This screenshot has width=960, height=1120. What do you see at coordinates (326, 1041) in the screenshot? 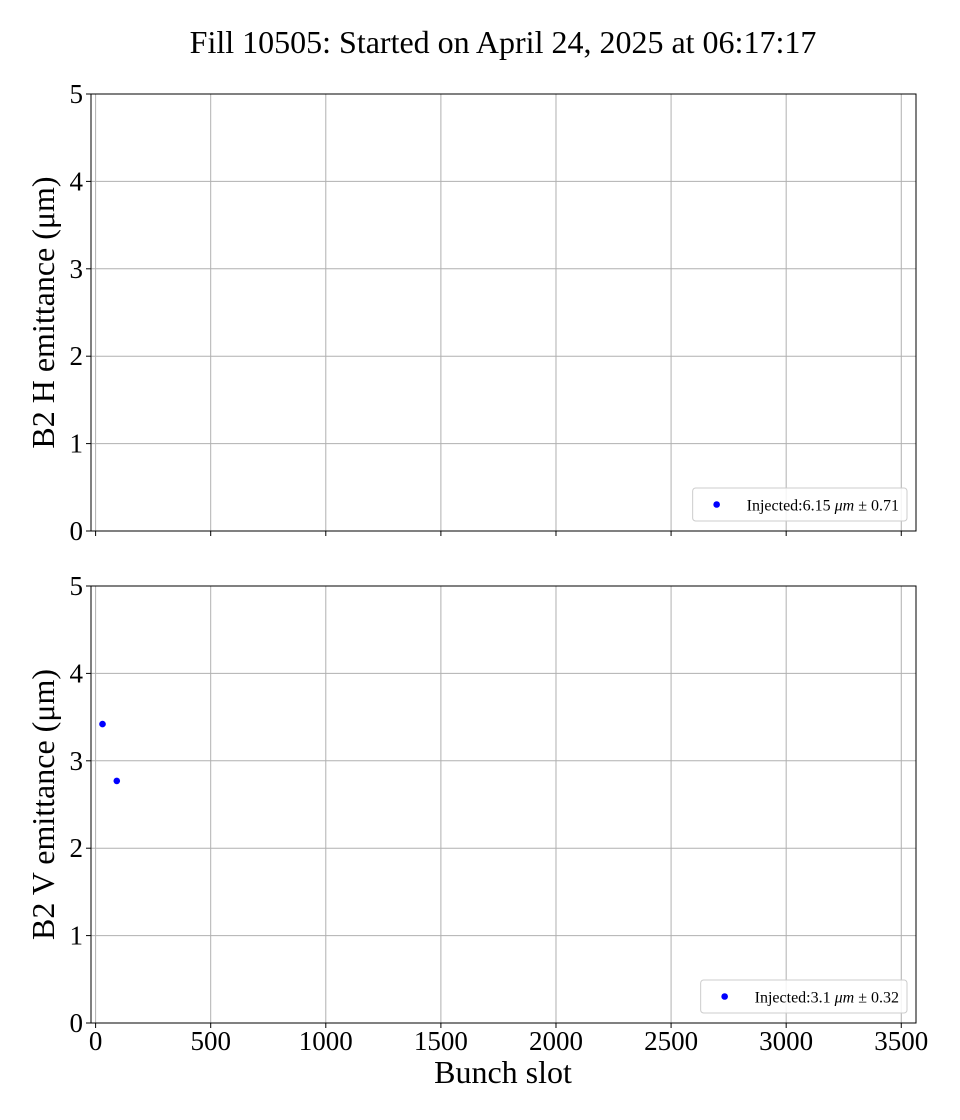
I see `x-tick-label: 1000` at bounding box center [326, 1041].